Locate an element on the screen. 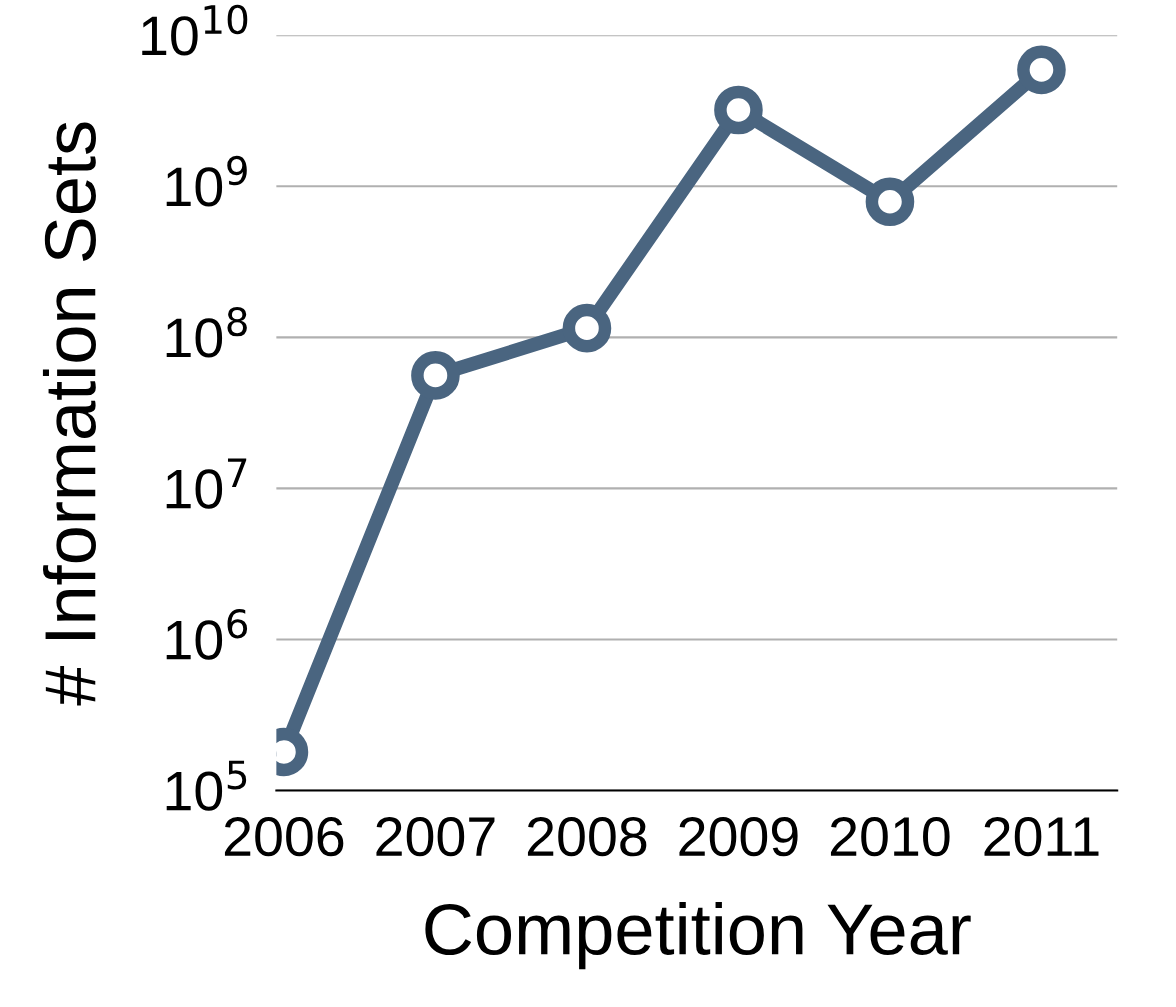  x-tick-label: 2011 is located at coordinates (1041, 836).